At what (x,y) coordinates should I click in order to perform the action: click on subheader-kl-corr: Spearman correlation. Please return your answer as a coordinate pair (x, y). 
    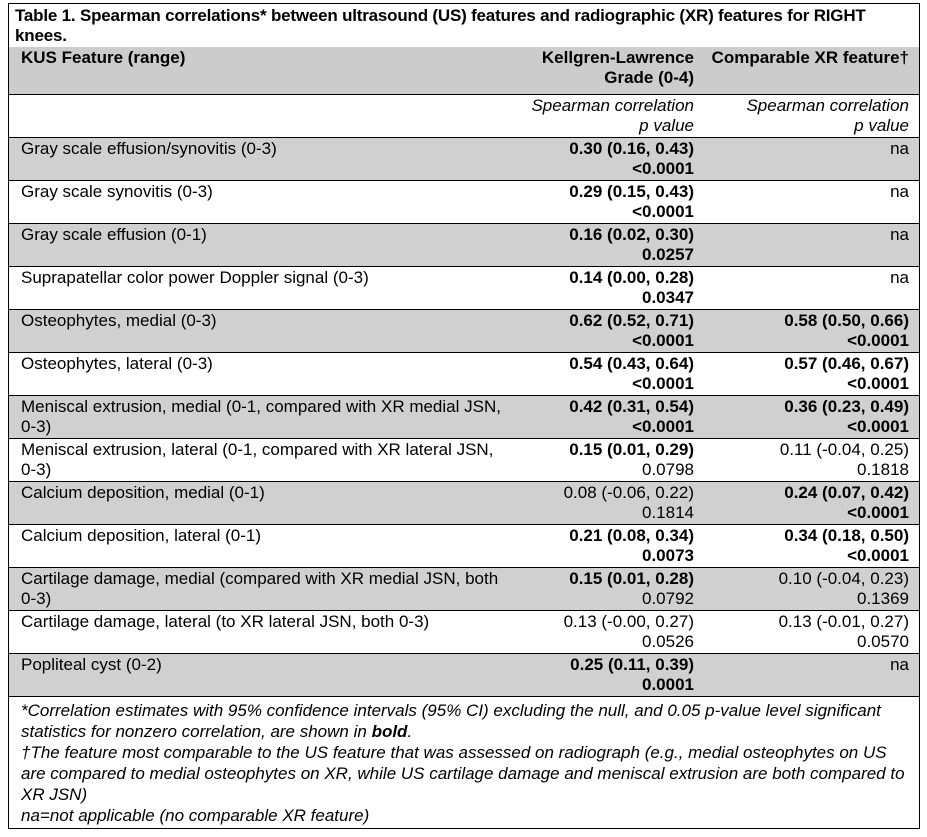
    Looking at the image, I should click on (612, 105).